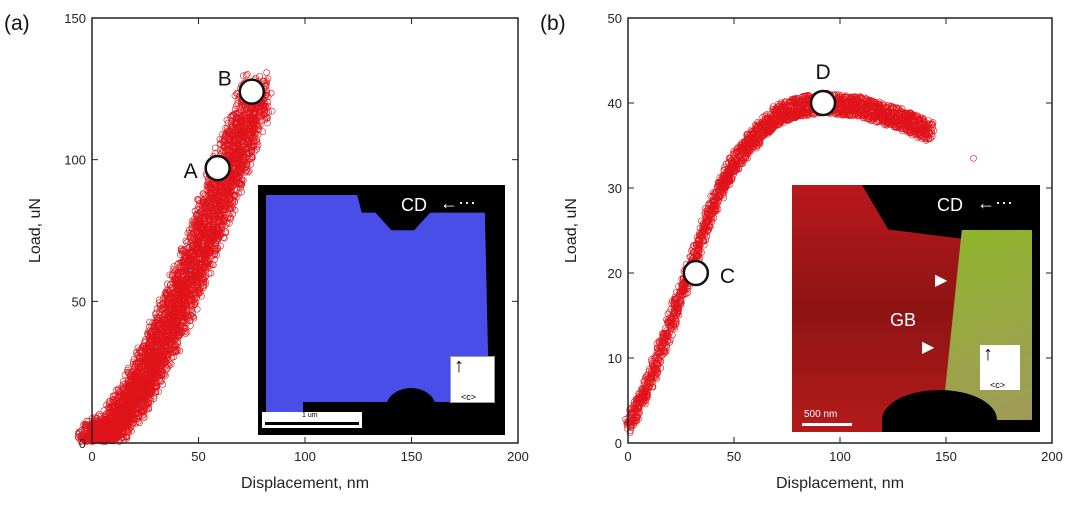 This screenshot has height=508, width=1080. I want to click on x-tick-label: 0, so click(91, 456).